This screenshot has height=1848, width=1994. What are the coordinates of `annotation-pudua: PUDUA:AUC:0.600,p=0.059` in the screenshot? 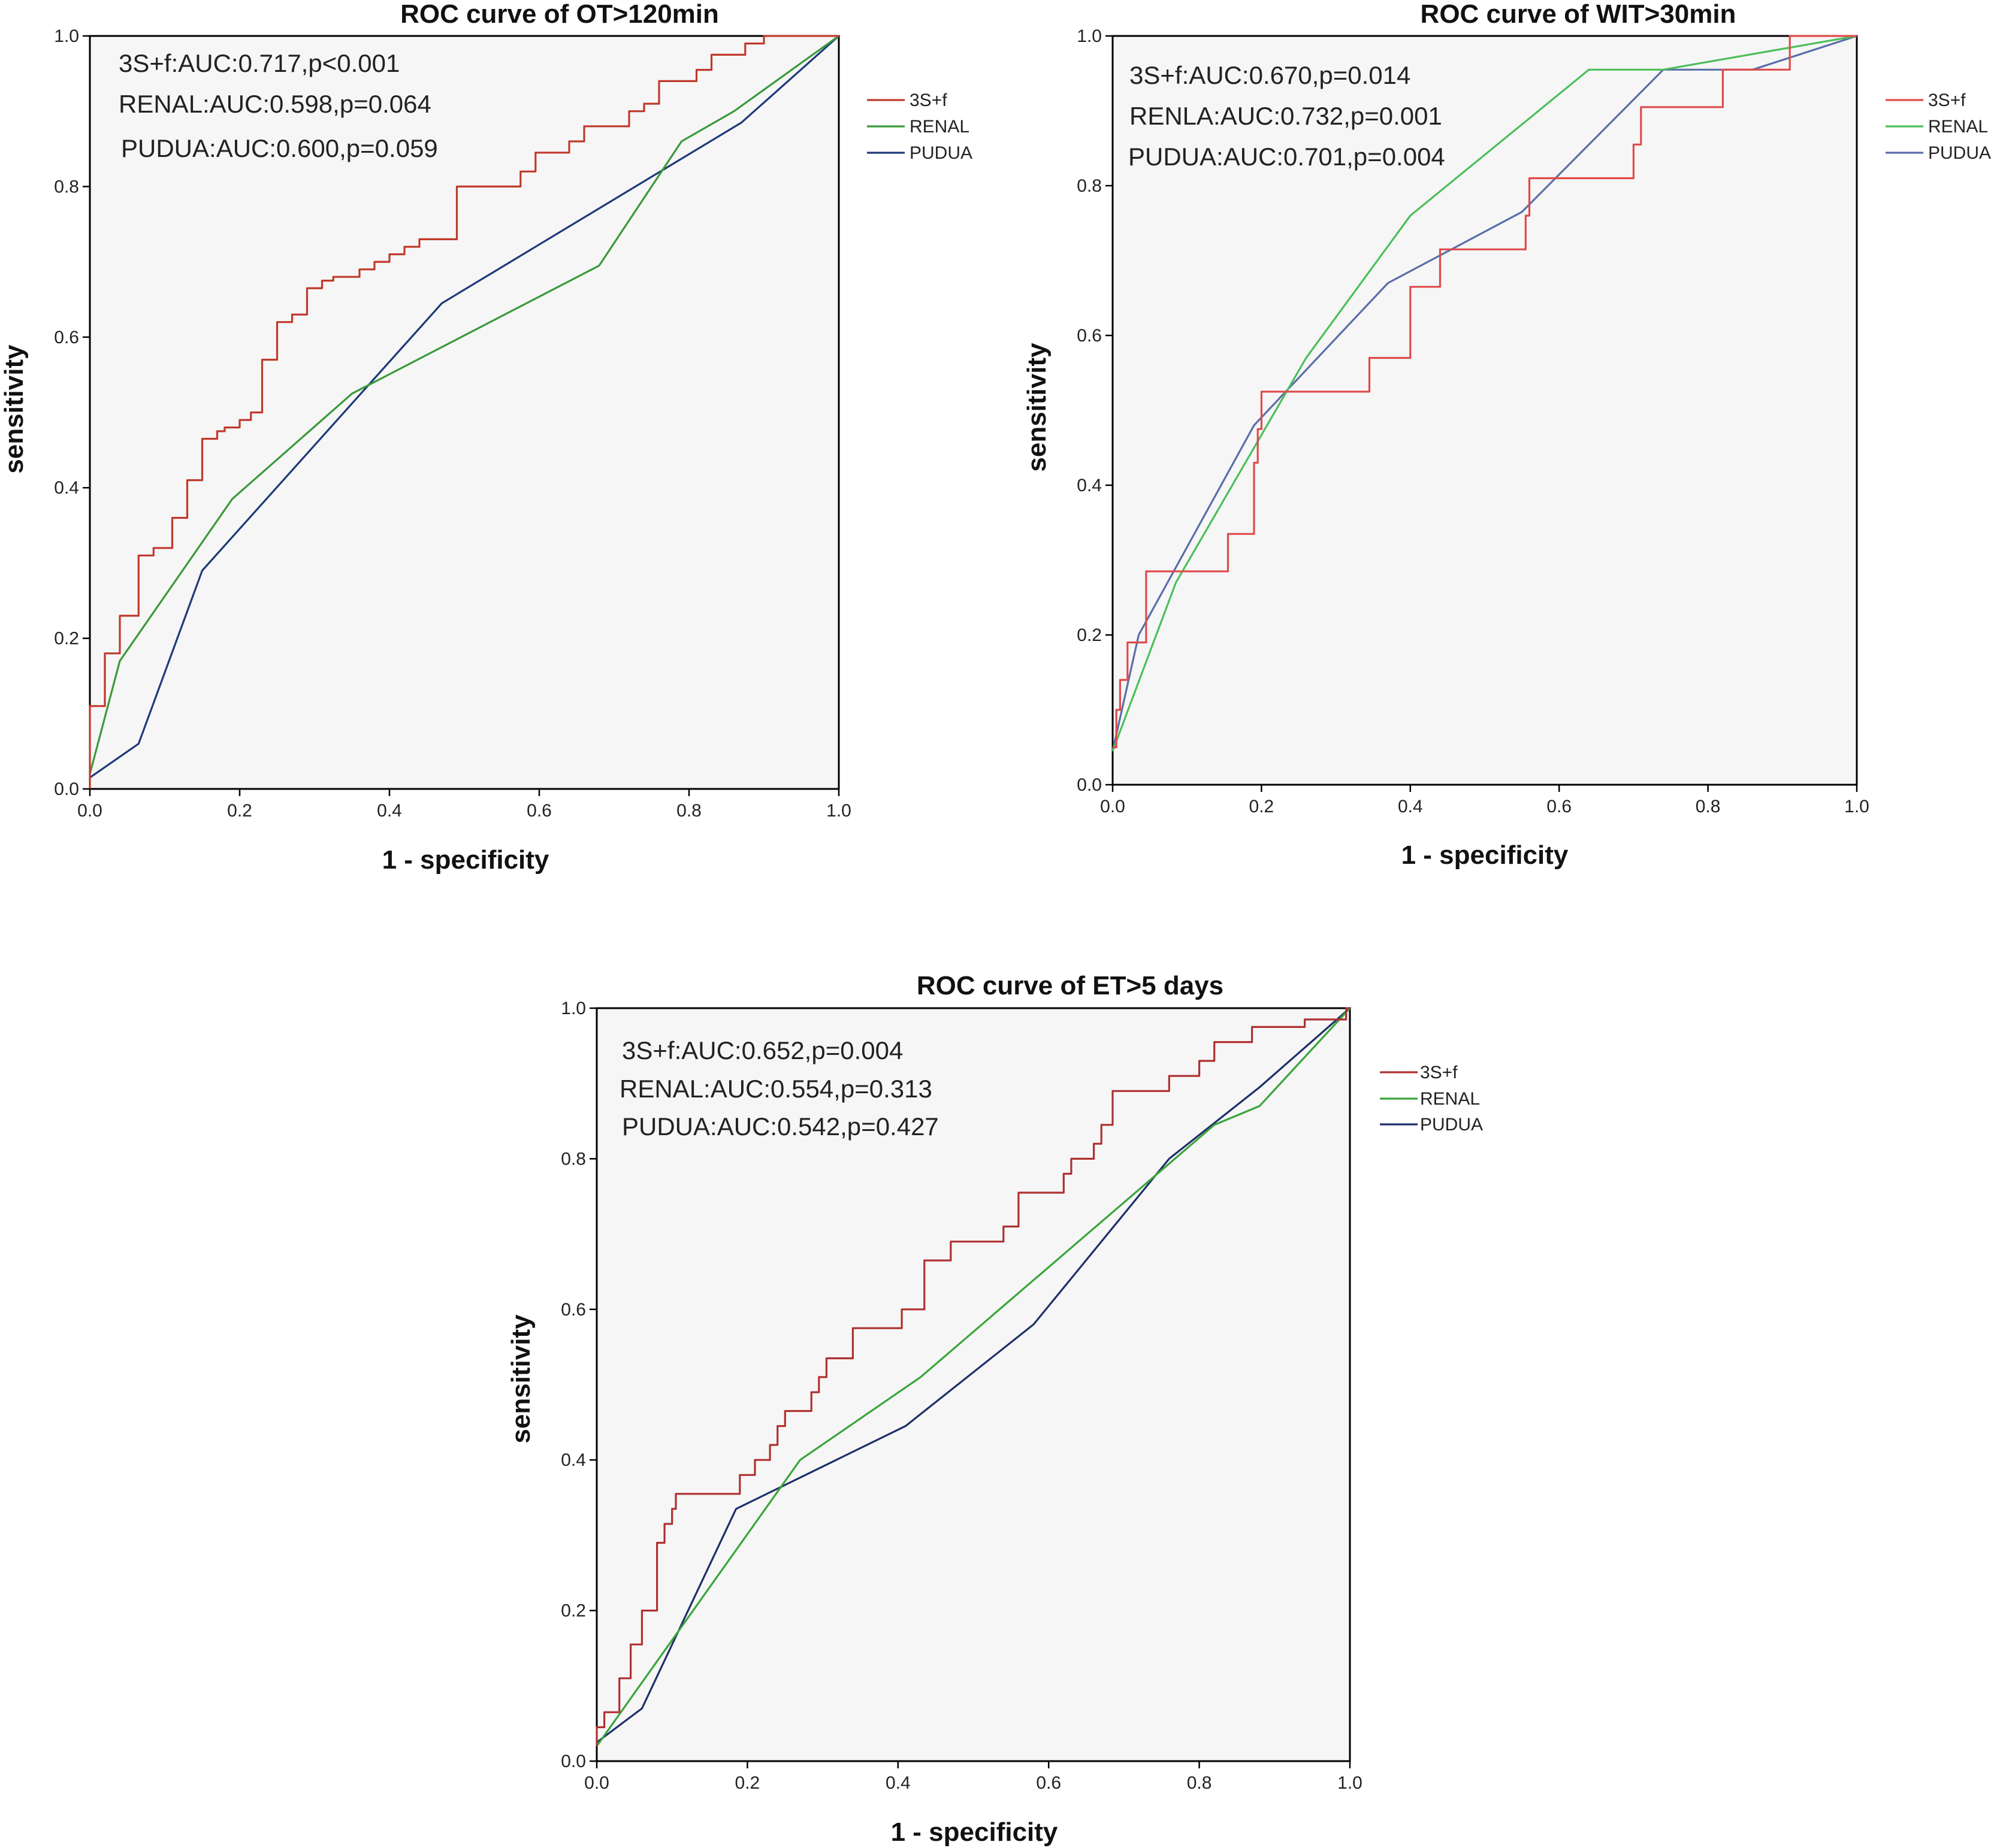 It's located at (279, 148).